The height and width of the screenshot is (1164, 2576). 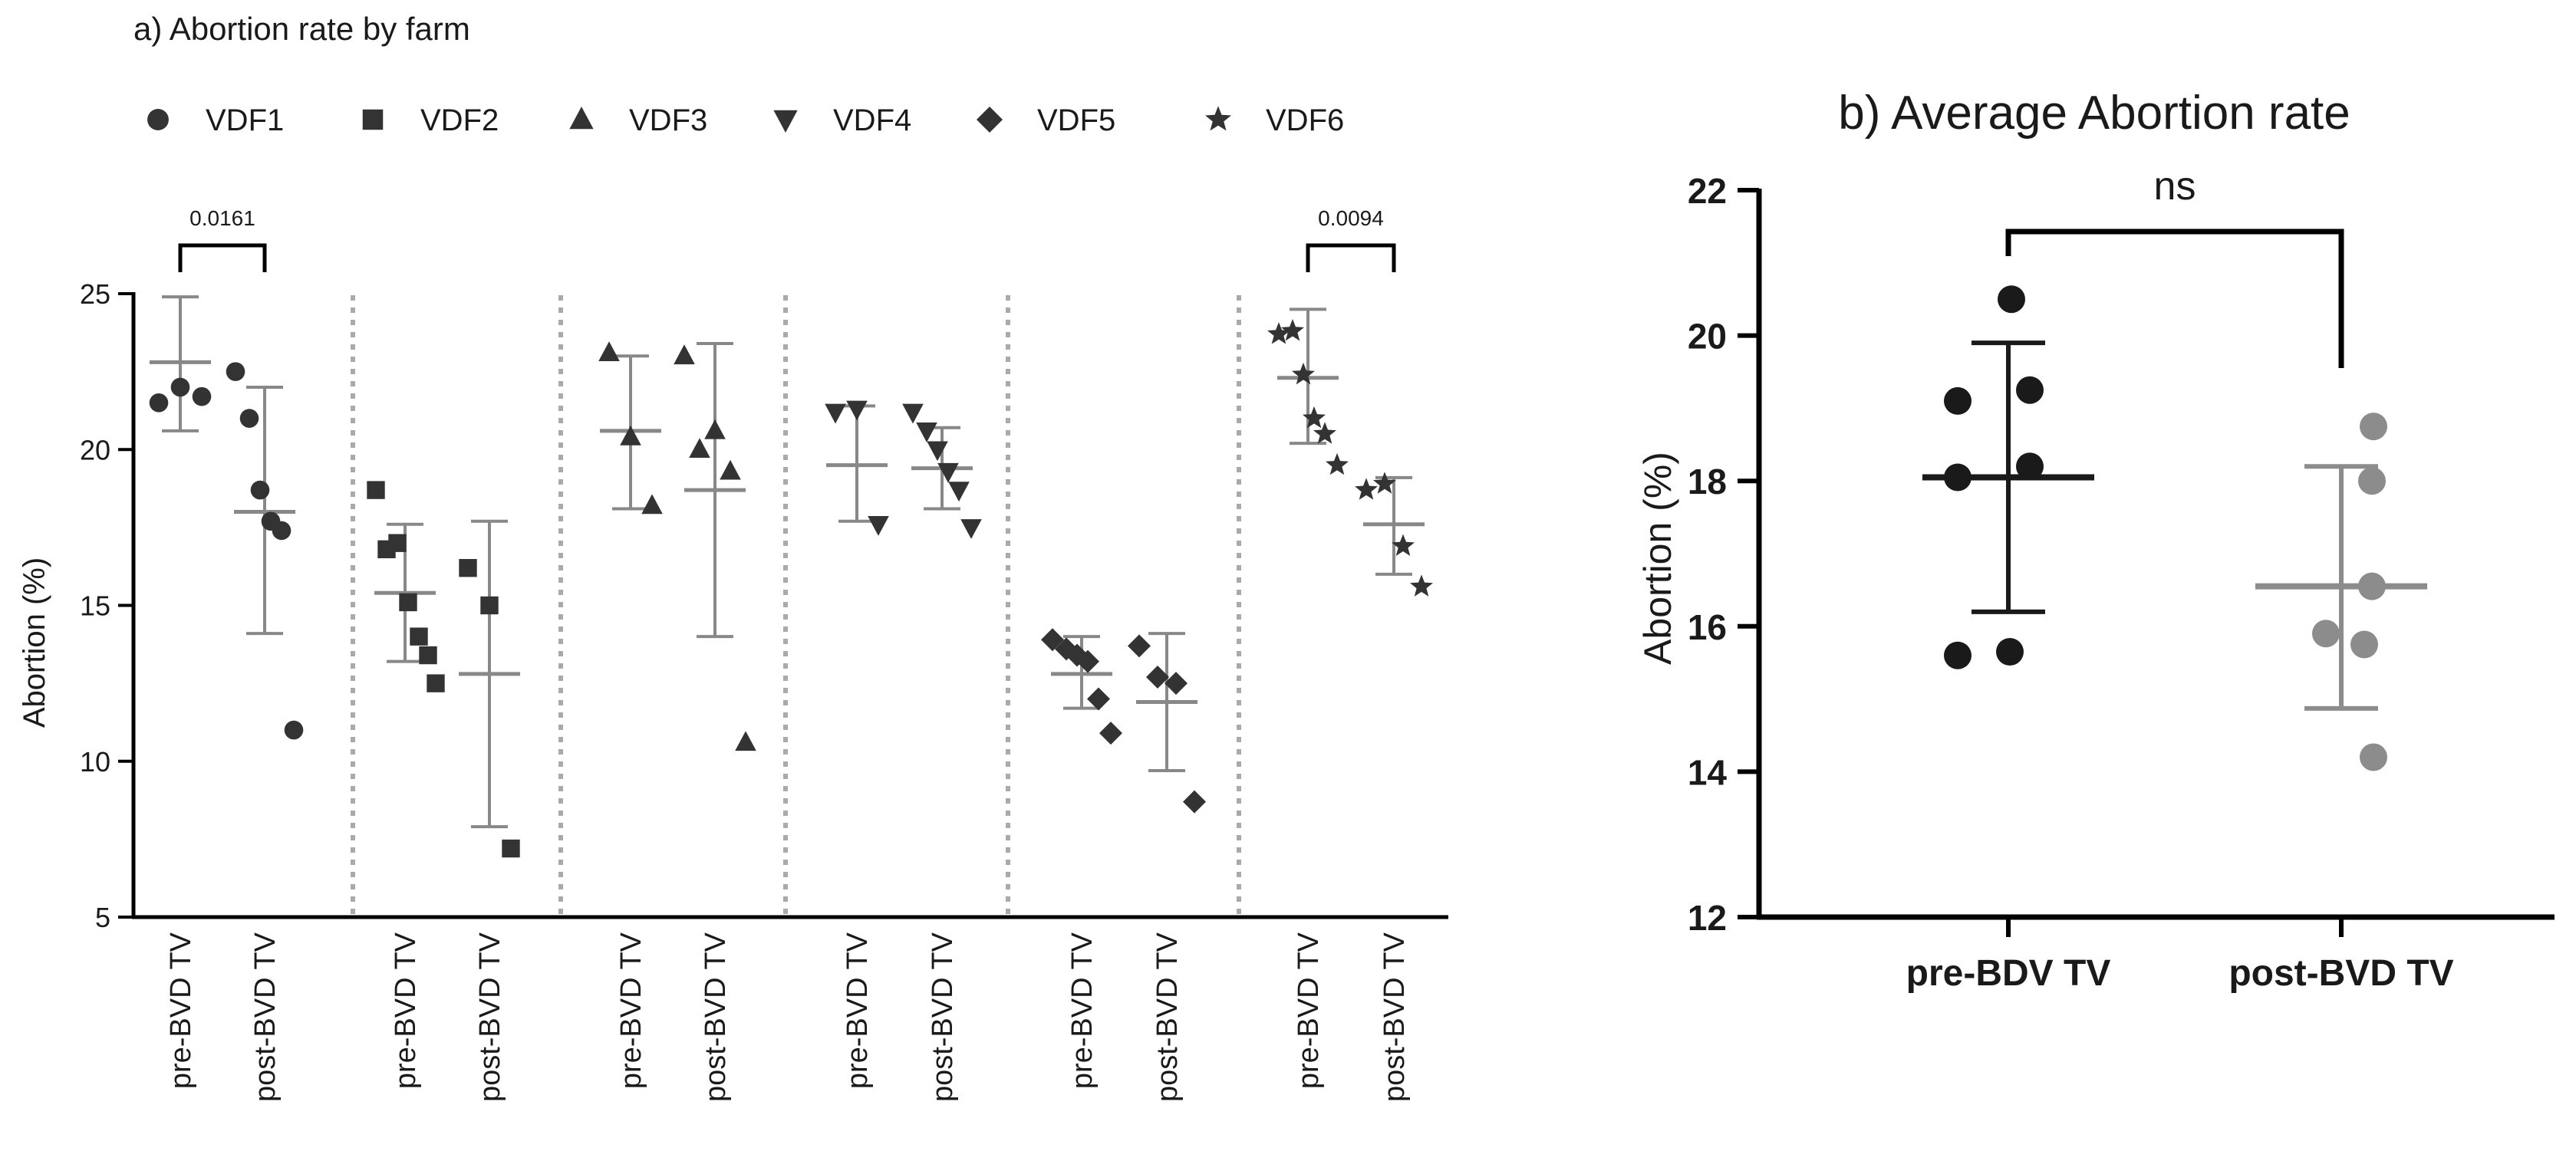 I want to click on y-tick-label: 5, so click(x=102, y=917).